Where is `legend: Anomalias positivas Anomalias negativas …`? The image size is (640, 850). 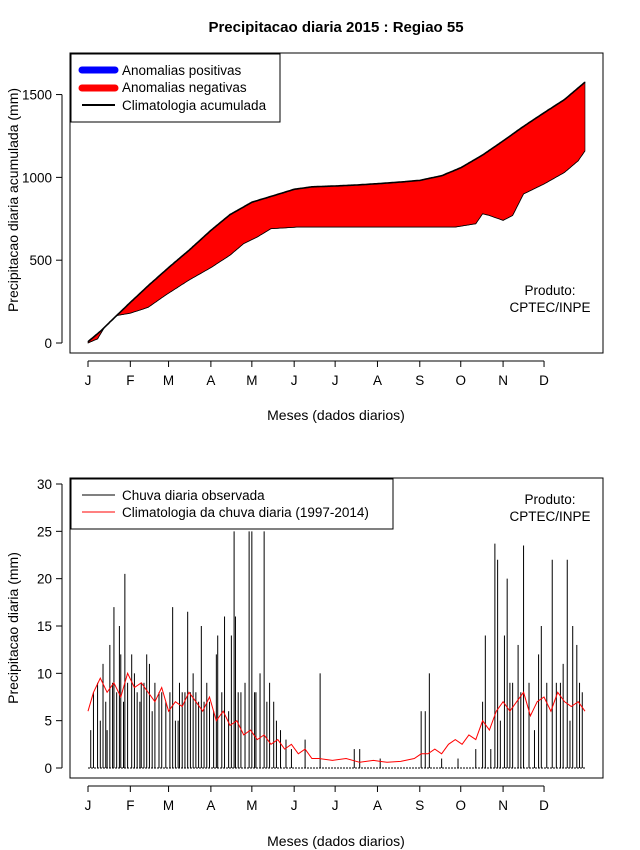
legend: Anomalias positivas Anomalias negativas … is located at coordinates (175, 88).